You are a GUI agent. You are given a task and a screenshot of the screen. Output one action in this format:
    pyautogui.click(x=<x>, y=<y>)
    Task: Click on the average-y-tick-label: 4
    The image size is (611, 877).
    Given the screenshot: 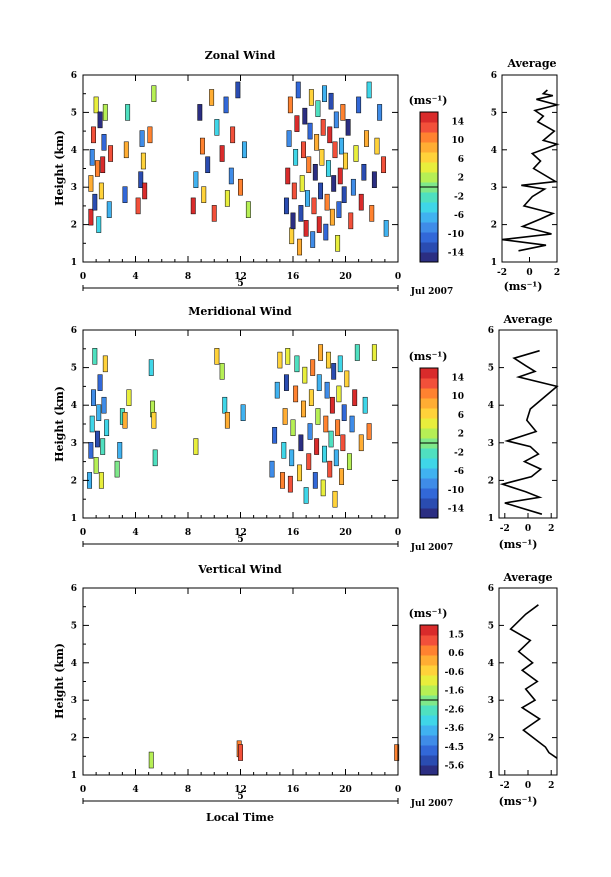 What is the action you would take?
    pyautogui.click(x=491, y=406)
    